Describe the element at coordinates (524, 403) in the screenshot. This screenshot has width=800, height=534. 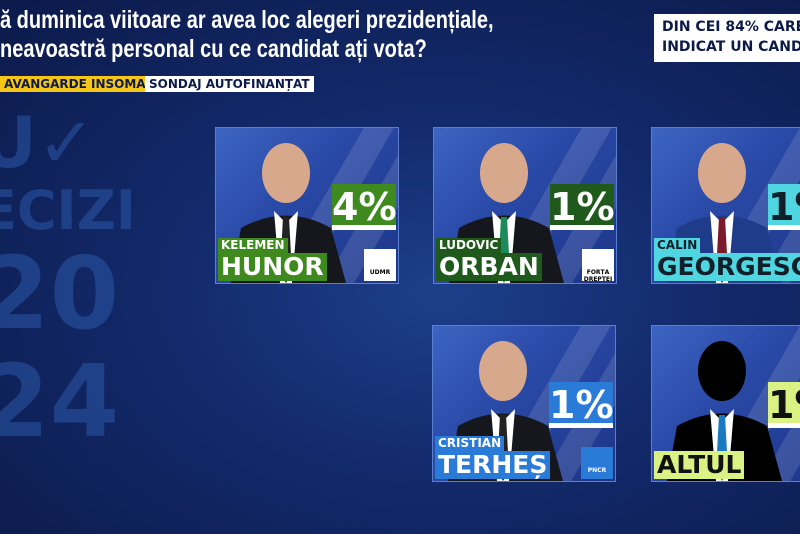
I see `candidate-card: 1% CRISTIAN TERHEȘ PNCR` at that location.